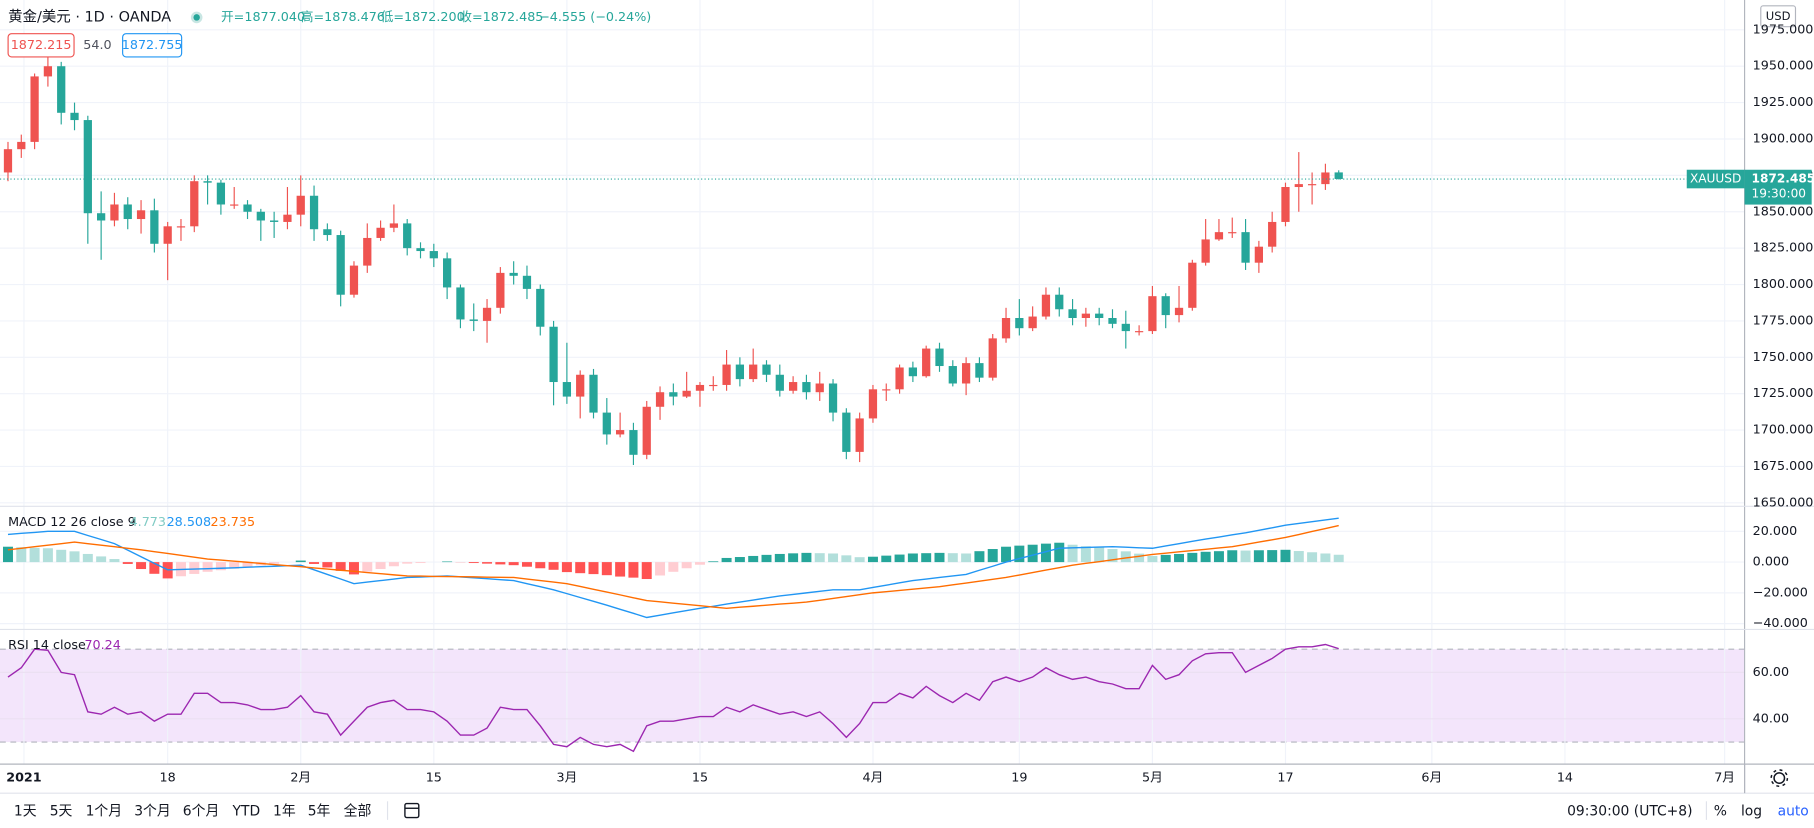  Describe the element at coordinates (1793, 812) in the screenshot. I see `scale-option: auto` at that location.